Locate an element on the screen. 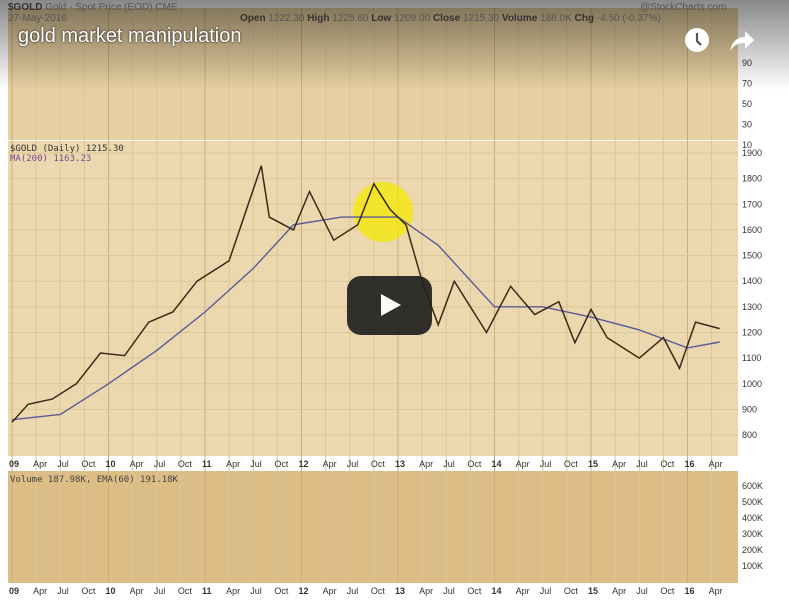  highlight-circle is located at coordinates (383, 212).